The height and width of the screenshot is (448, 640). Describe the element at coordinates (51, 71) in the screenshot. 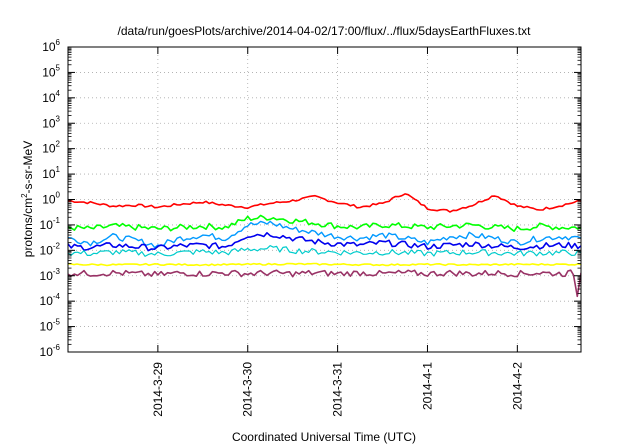

I see `y-tick-label: 10⁵` at that location.